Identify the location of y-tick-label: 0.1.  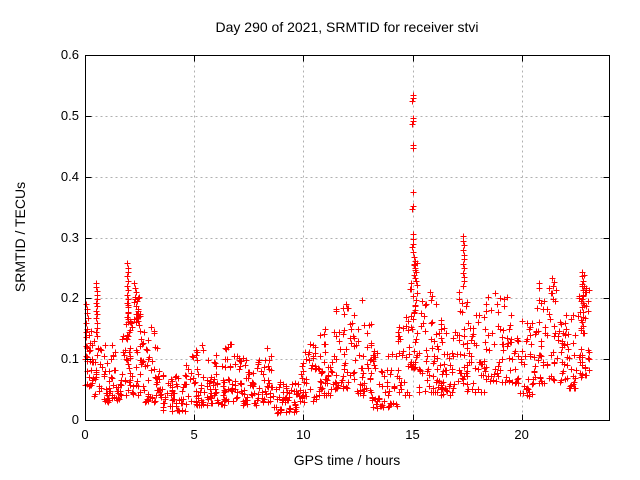
(69, 359).